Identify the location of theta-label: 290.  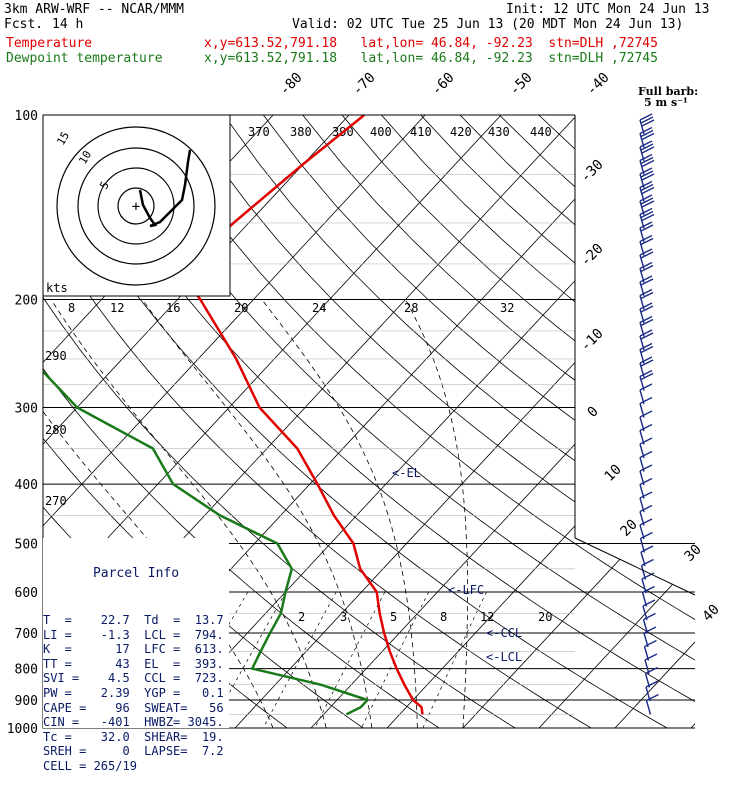
(56, 356).